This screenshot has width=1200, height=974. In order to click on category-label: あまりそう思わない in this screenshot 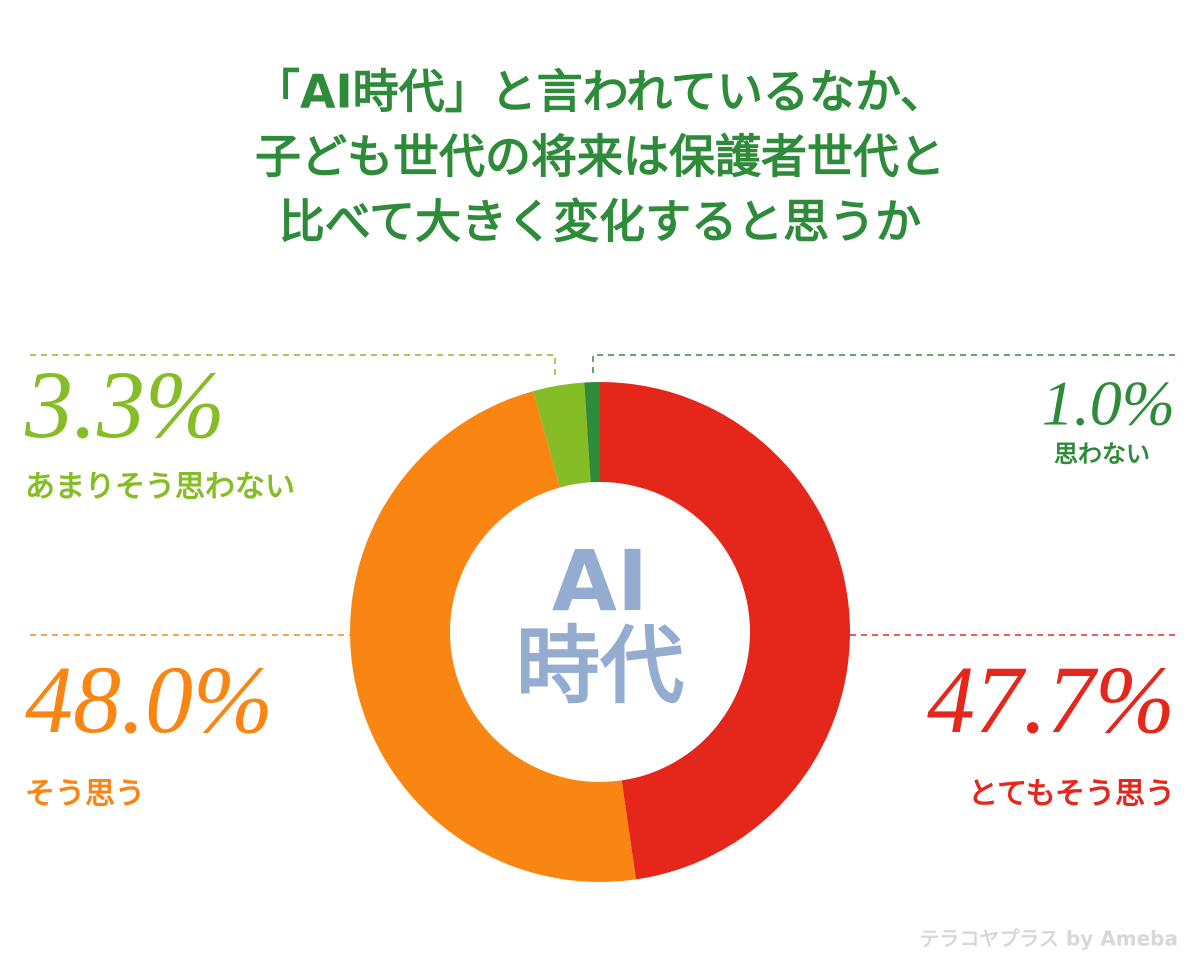, I will do `click(160, 487)`.